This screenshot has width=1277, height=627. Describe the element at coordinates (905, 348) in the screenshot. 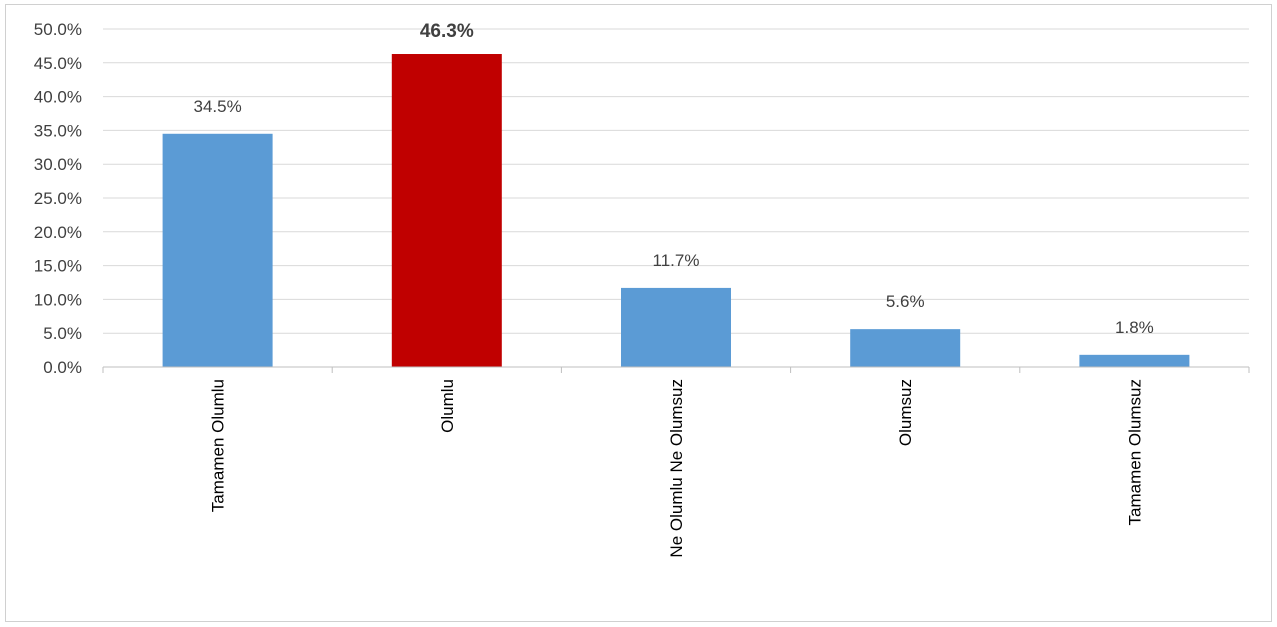

I see `bar-olumsuz` at that location.